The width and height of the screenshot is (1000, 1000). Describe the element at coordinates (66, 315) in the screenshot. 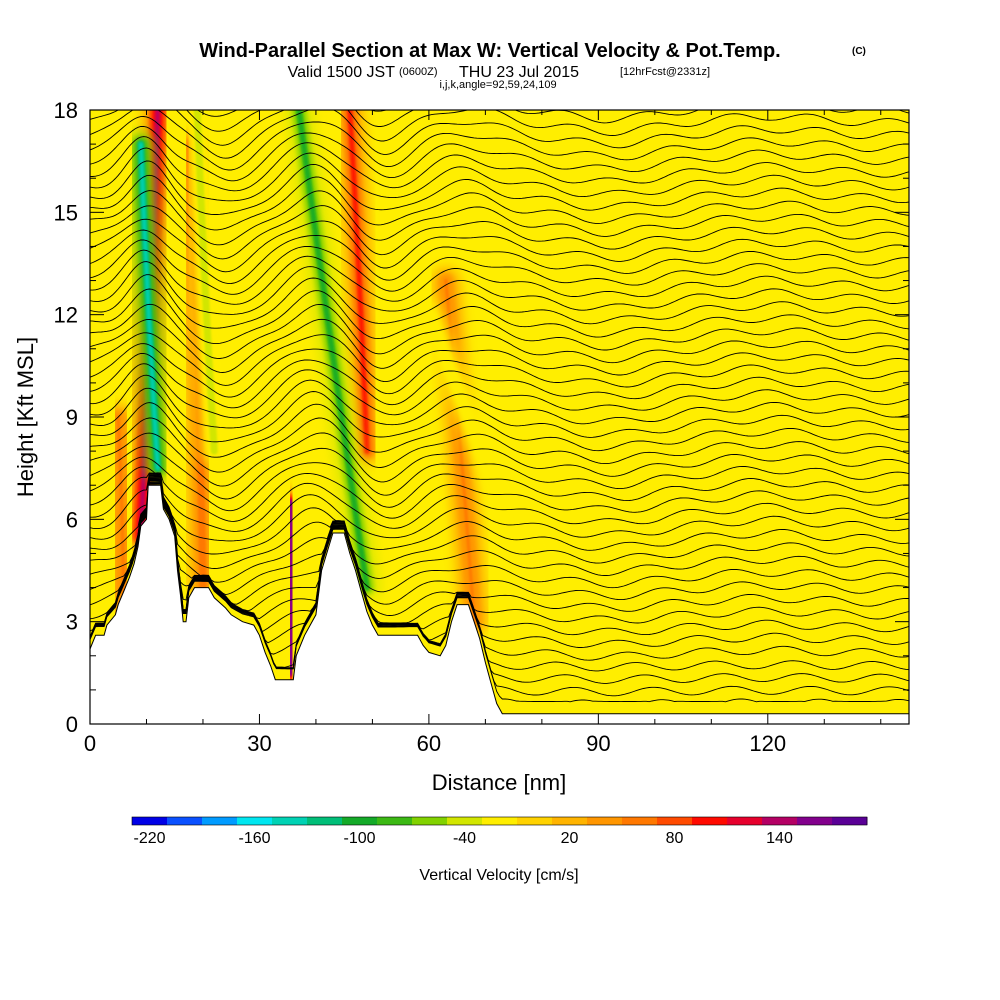

I see `y-tick-label: 12` at that location.